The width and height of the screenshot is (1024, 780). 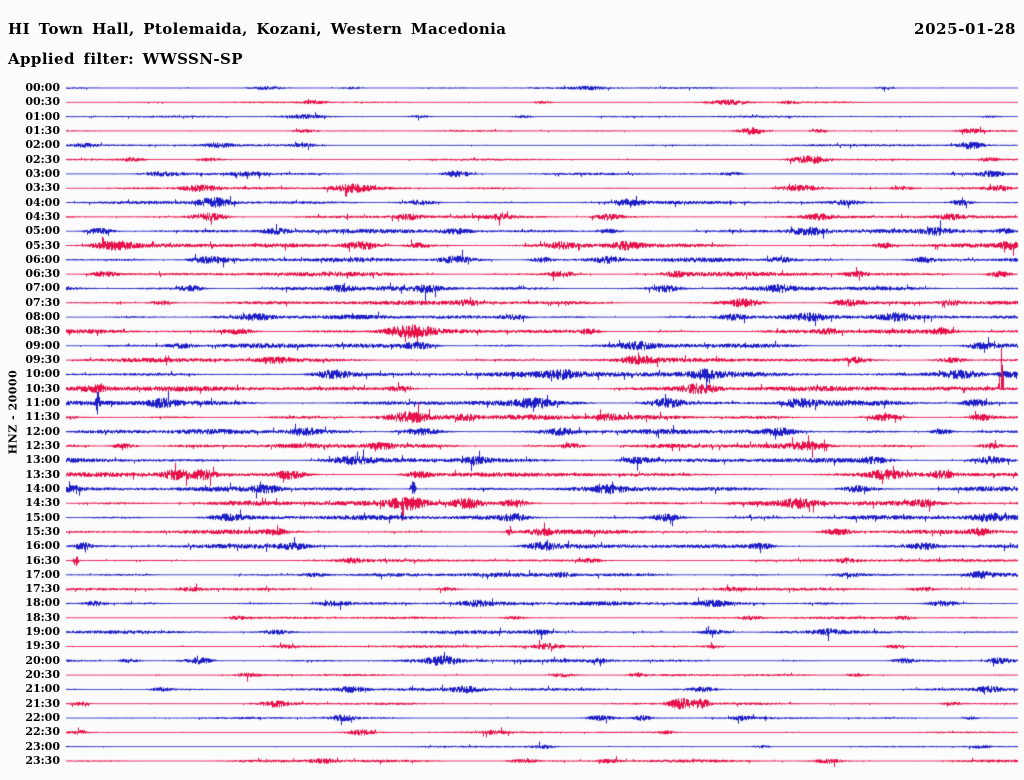 What do you see at coordinates (42, 288) in the screenshot?
I see `time-label: 07:00` at bounding box center [42, 288].